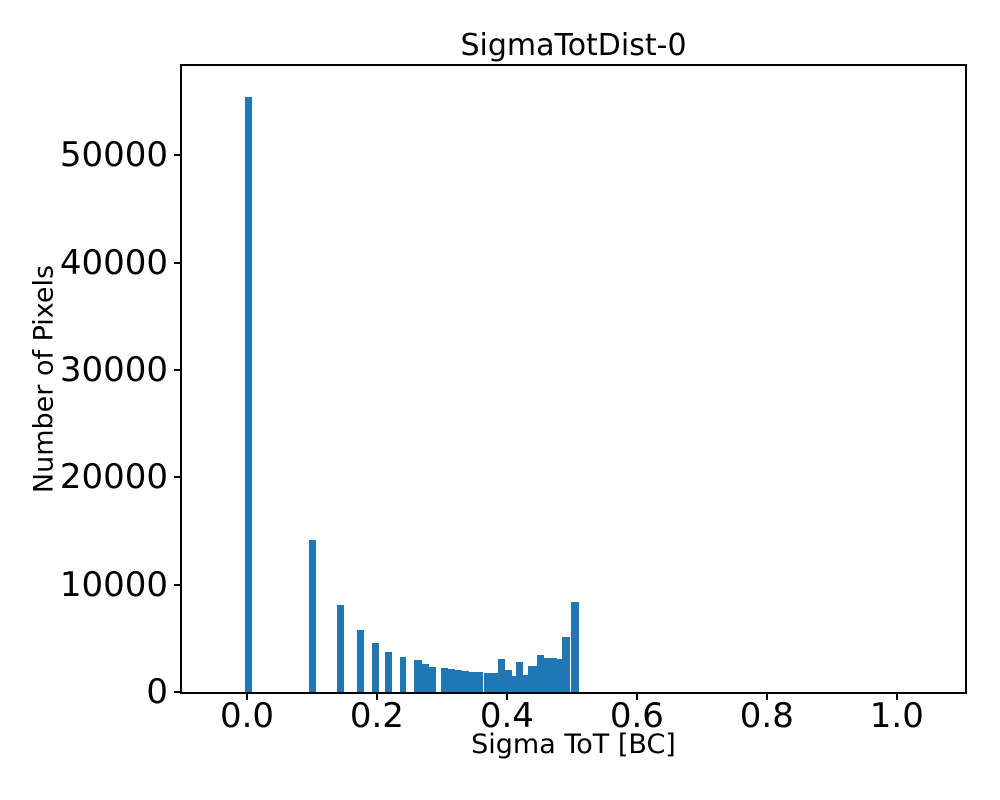 This screenshot has height=800, width=1000. What do you see at coordinates (766, 716) in the screenshot?
I see `x-tick-label: 0.8` at bounding box center [766, 716].